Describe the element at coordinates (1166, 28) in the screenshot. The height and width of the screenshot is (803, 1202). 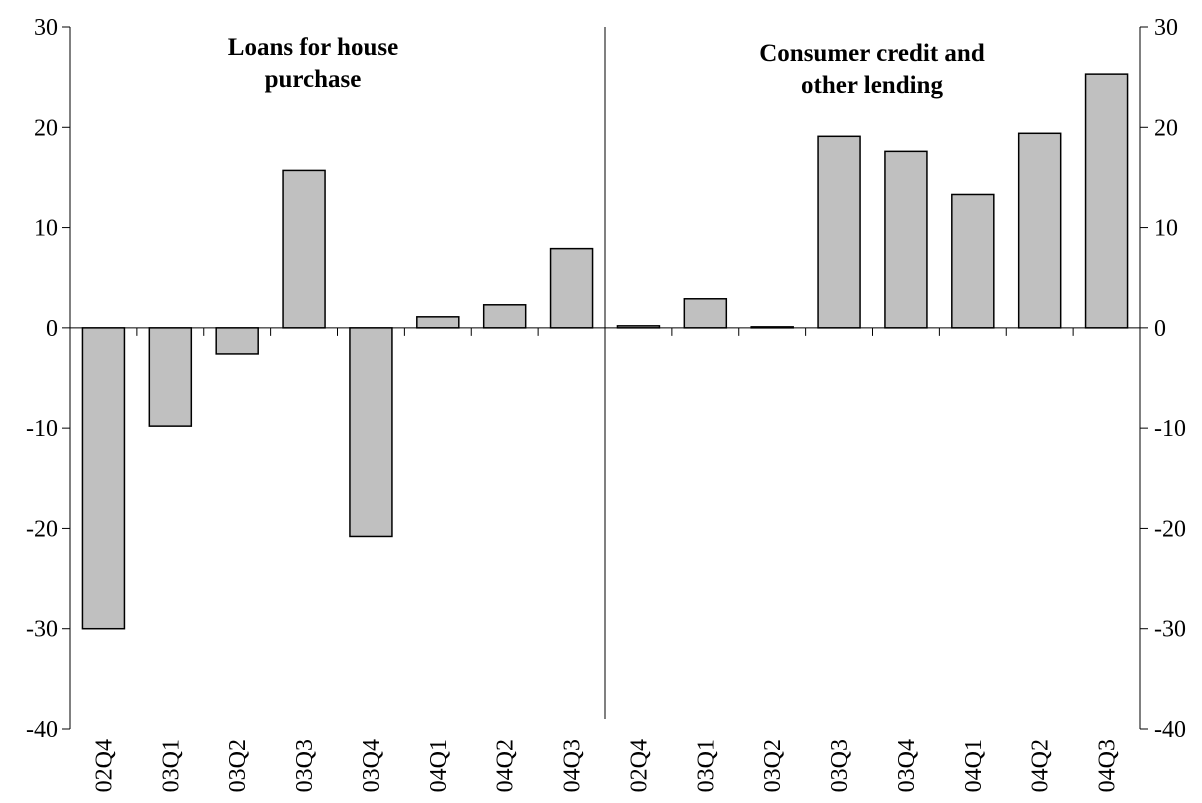
I see `y2-tick-label: 30` at that location.